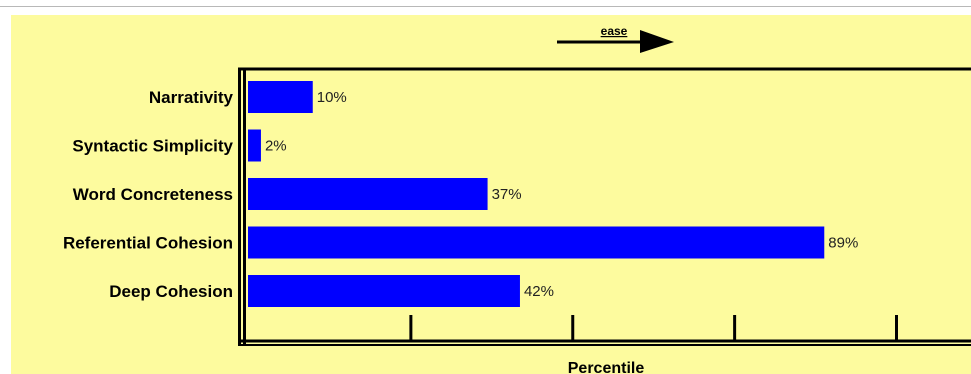  I want to click on value-label-referential-cohesion: 89%, so click(843, 243).